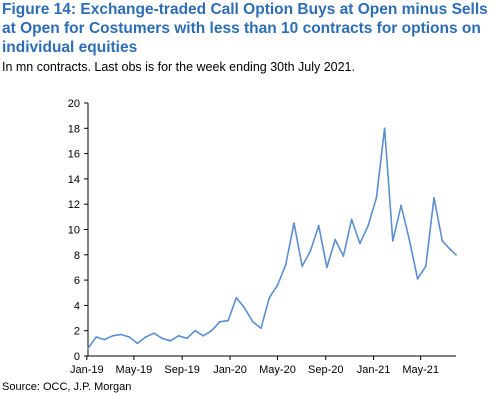  What do you see at coordinates (277, 370) in the screenshot?
I see `x-tick-label: May-20` at bounding box center [277, 370].